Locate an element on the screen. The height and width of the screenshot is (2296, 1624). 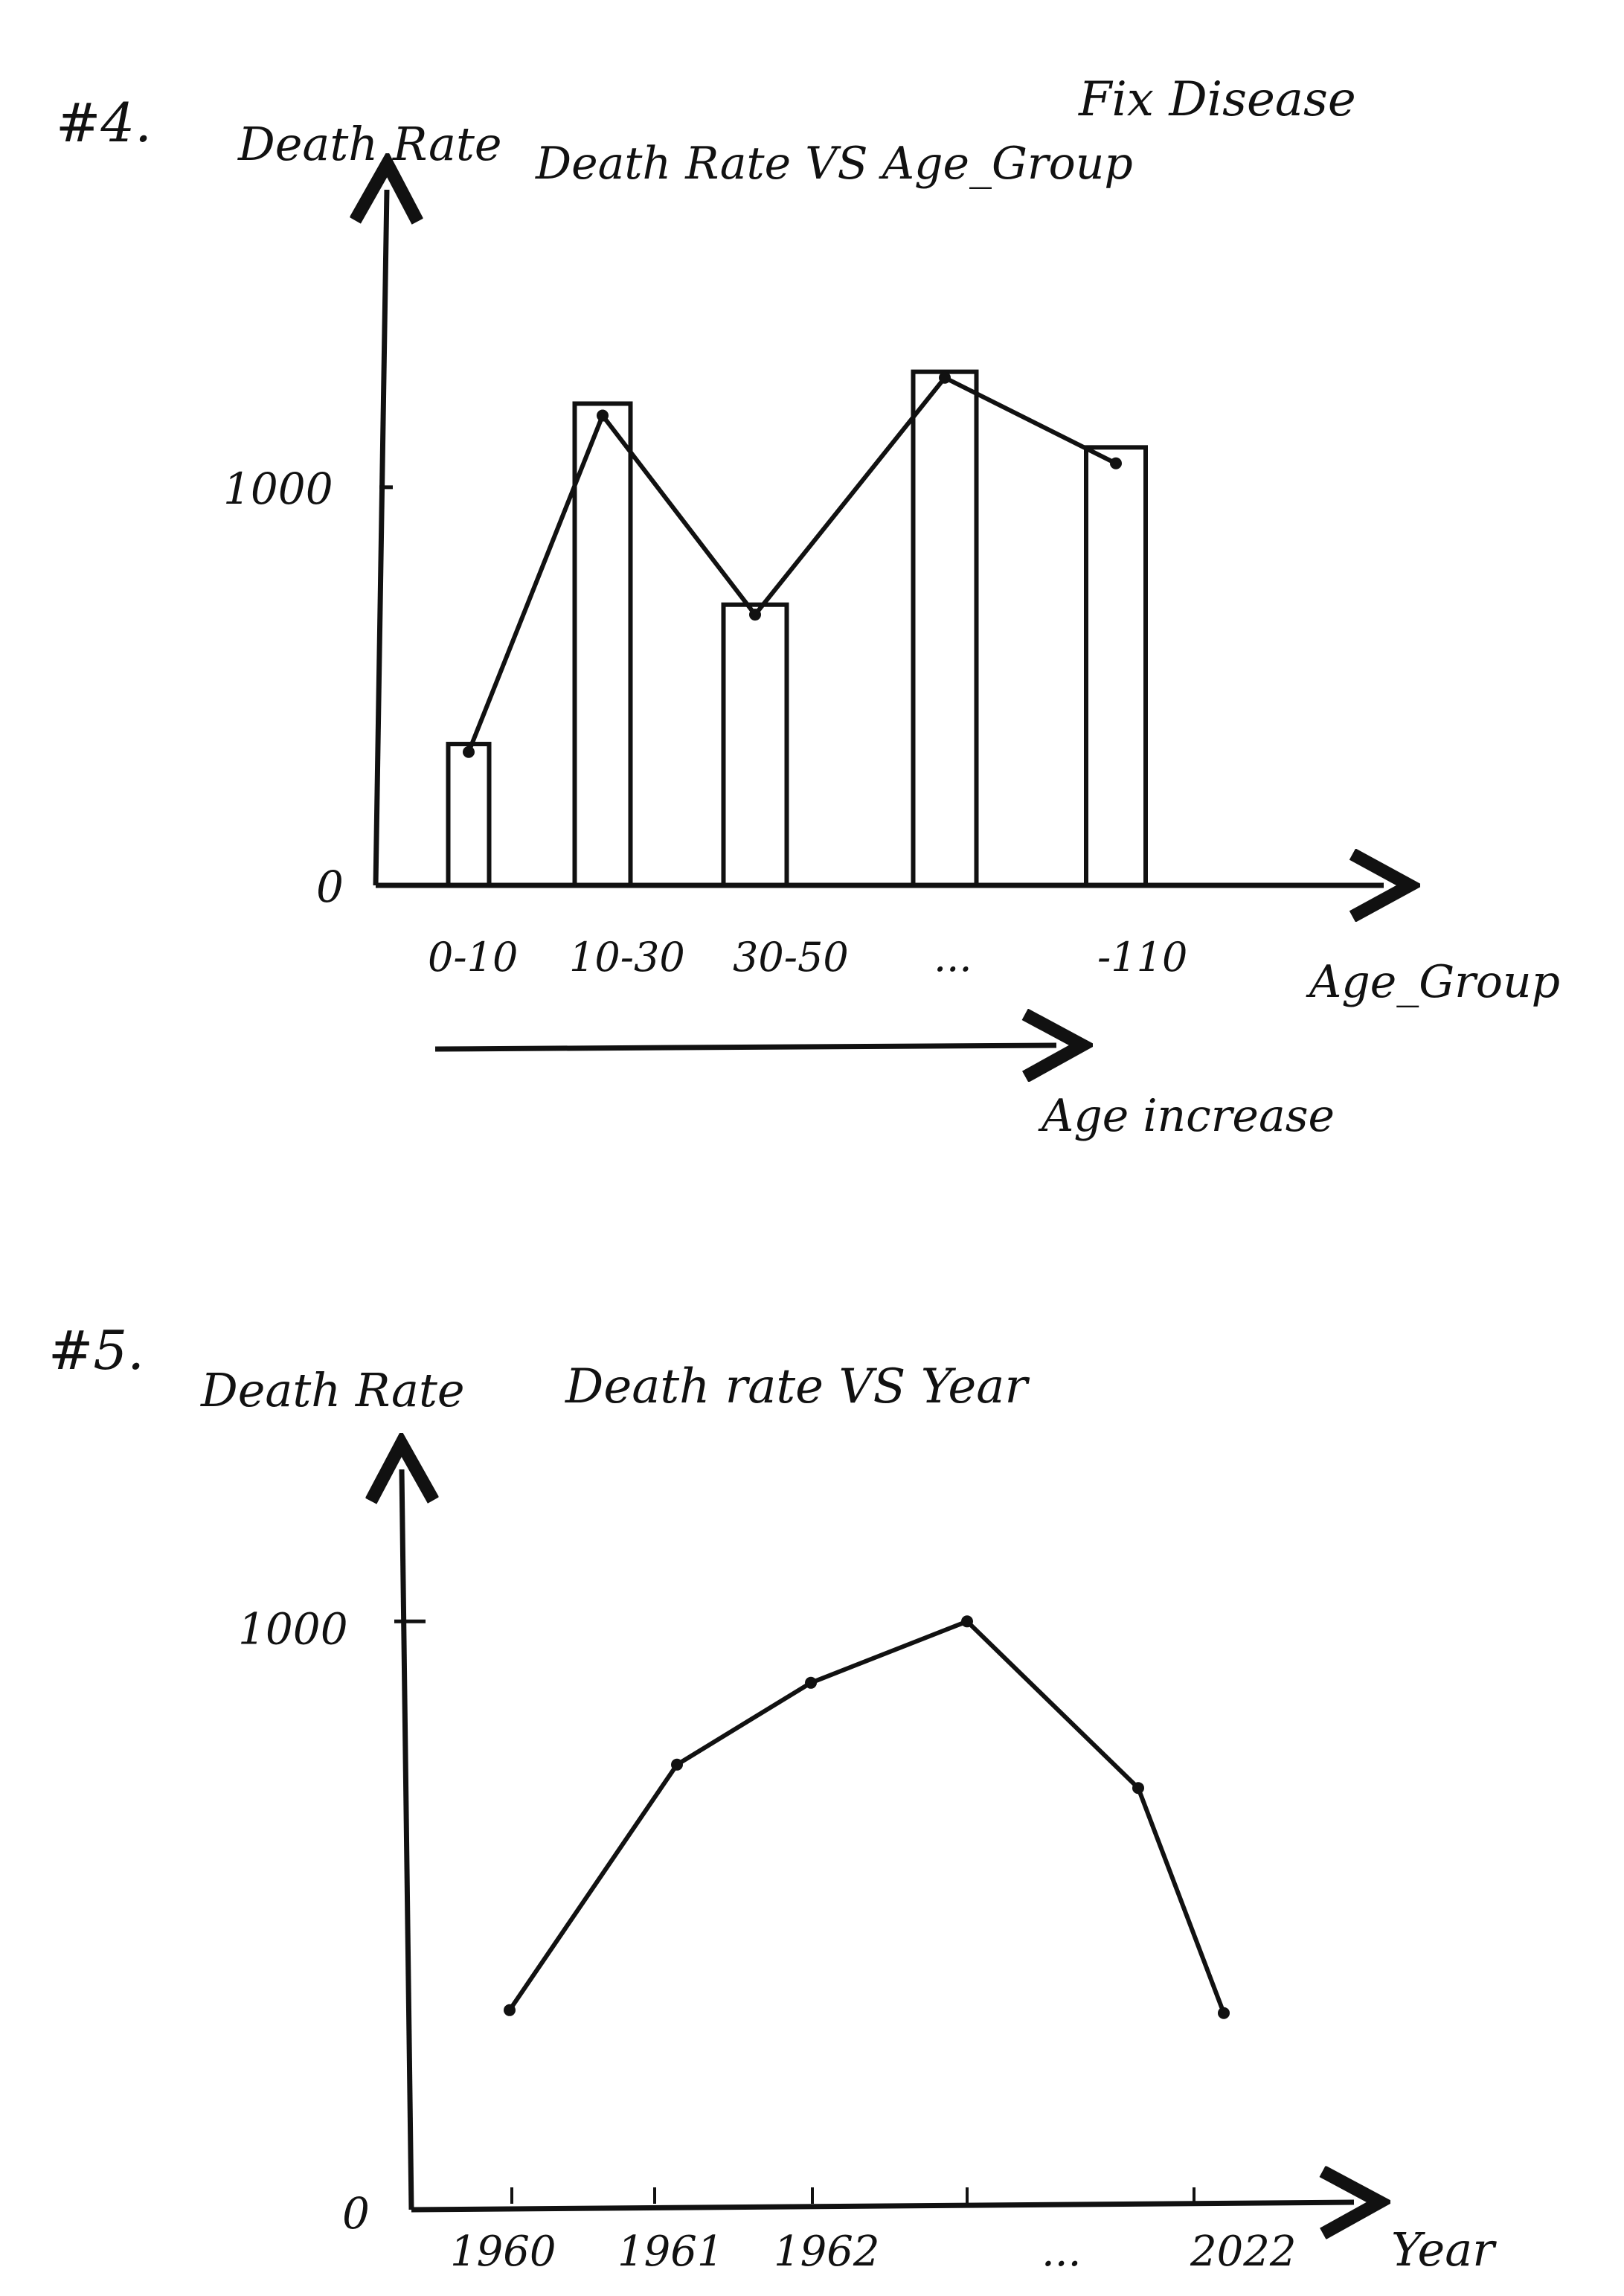
chart1-title: Death Rate VS Age_Group is located at coordinates (834, 164).